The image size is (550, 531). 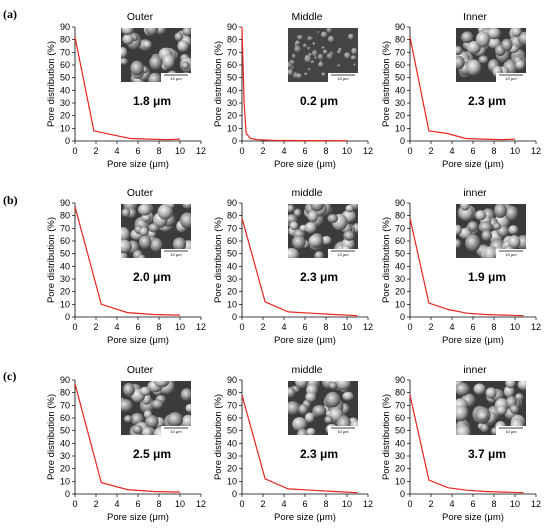 What do you see at coordinates (152, 454) in the screenshot?
I see `mean-pore-size-label: 2.5 μm` at bounding box center [152, 454].